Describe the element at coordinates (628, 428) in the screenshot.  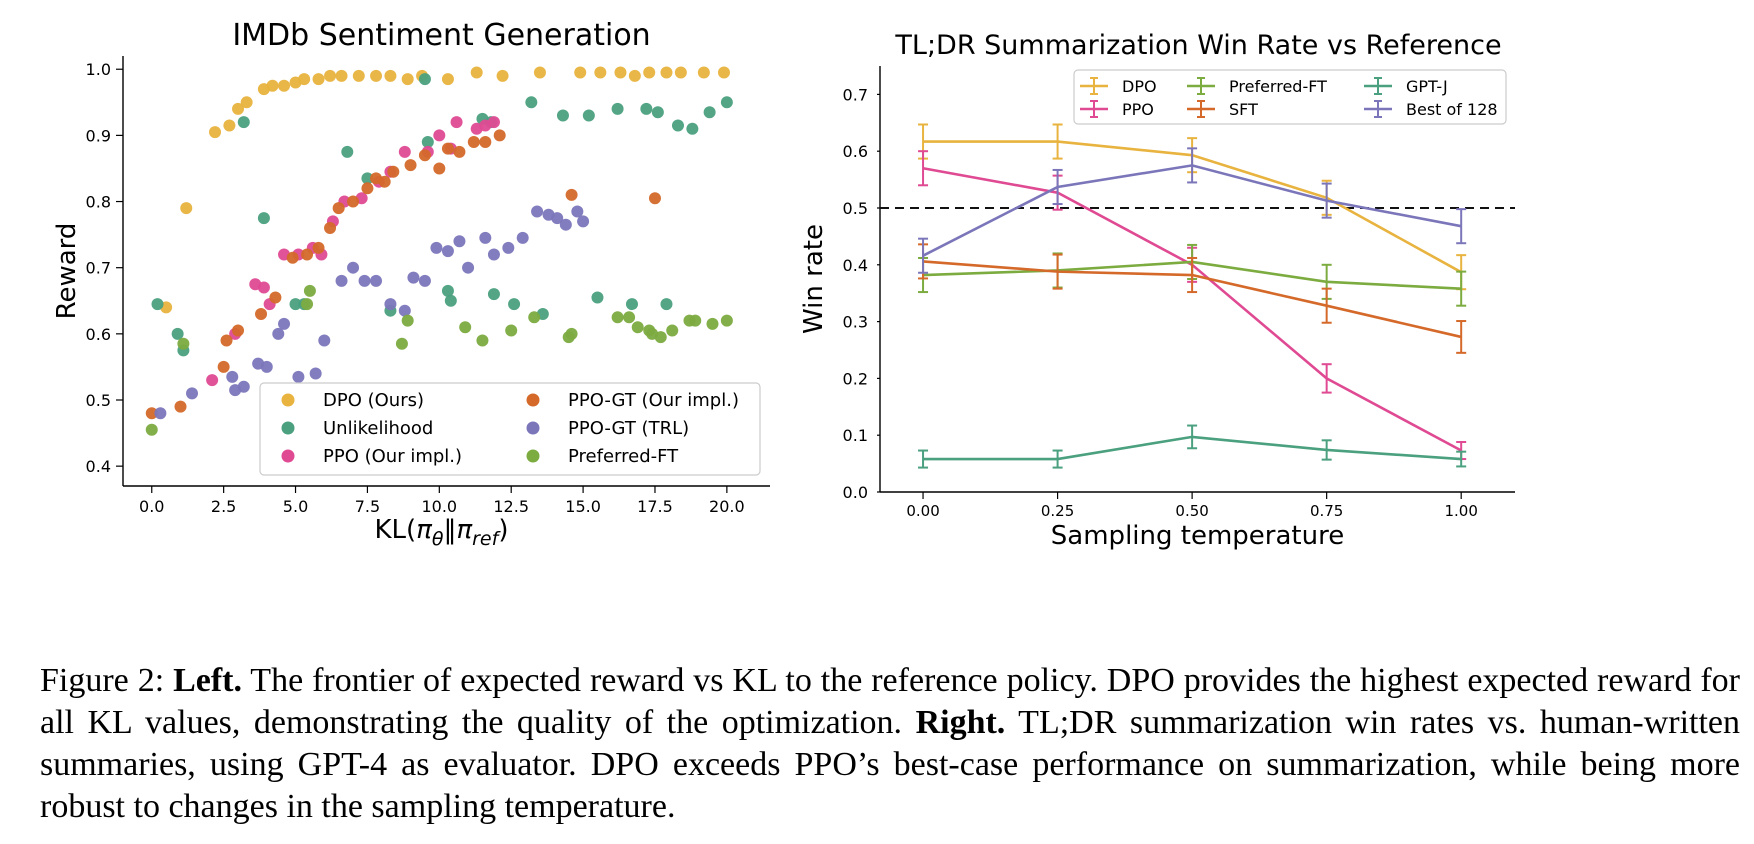
I see `legend-label: PPO-GT (TRL)` at that location.